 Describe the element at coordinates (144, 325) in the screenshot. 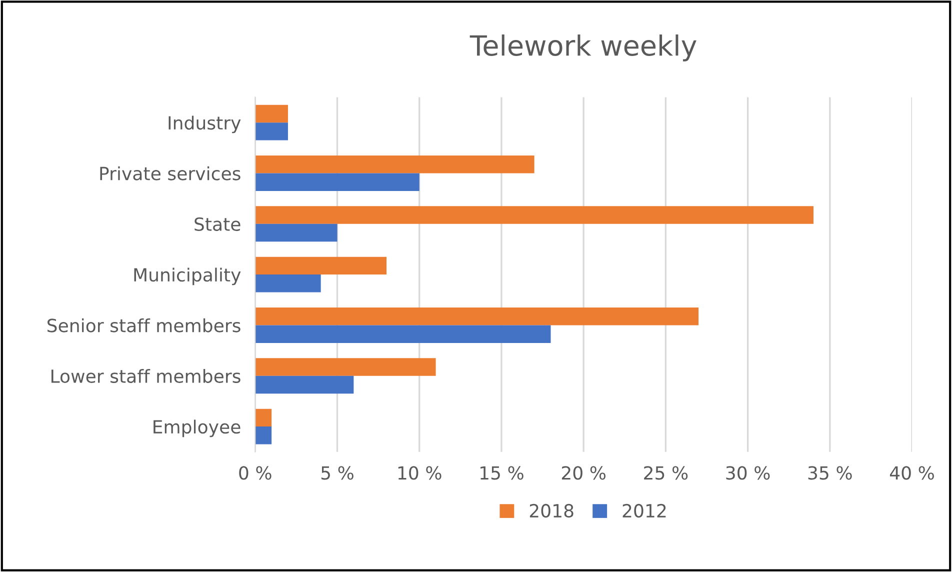

I see `y-tick-label: Senior staff members` at that location.